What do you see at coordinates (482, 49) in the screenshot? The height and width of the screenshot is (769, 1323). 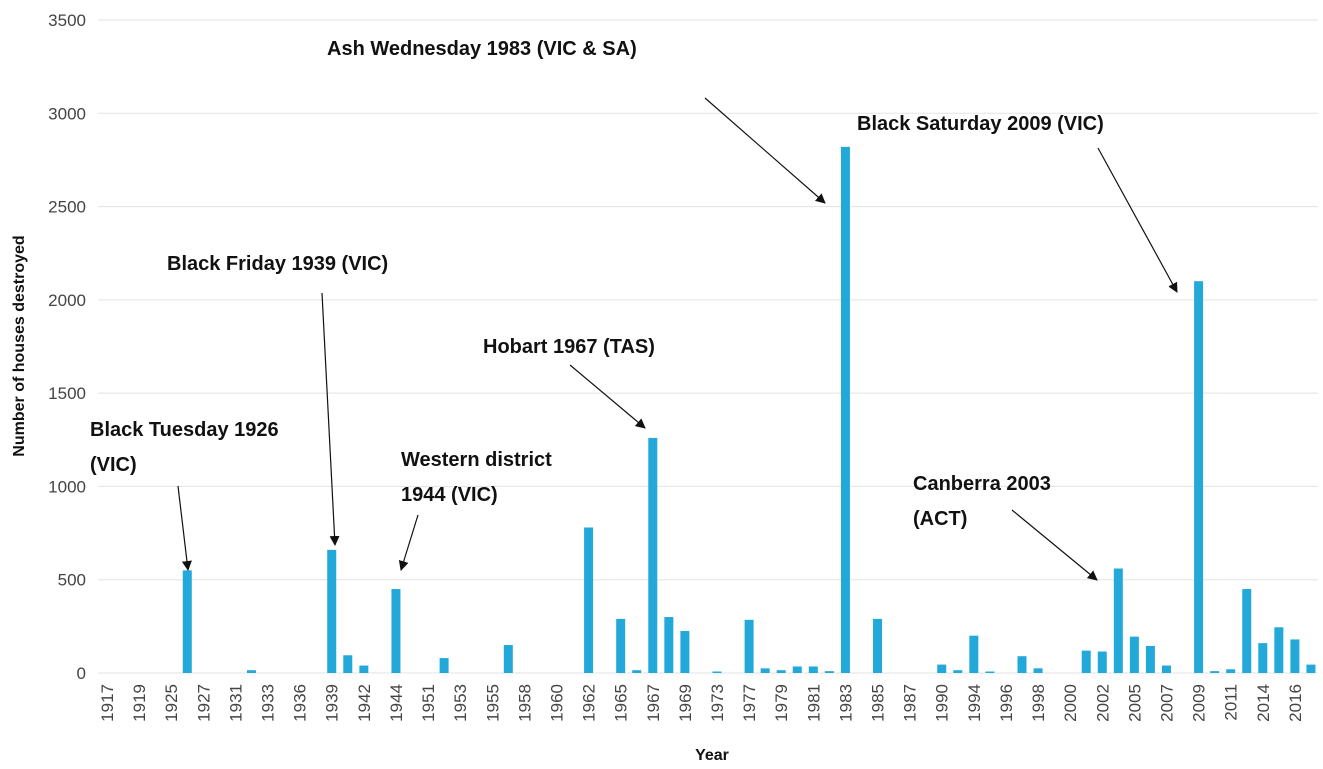 I see `annotation: Ash Wednesday 1983 (VIC & SA)` at bounding box center [482, 49].